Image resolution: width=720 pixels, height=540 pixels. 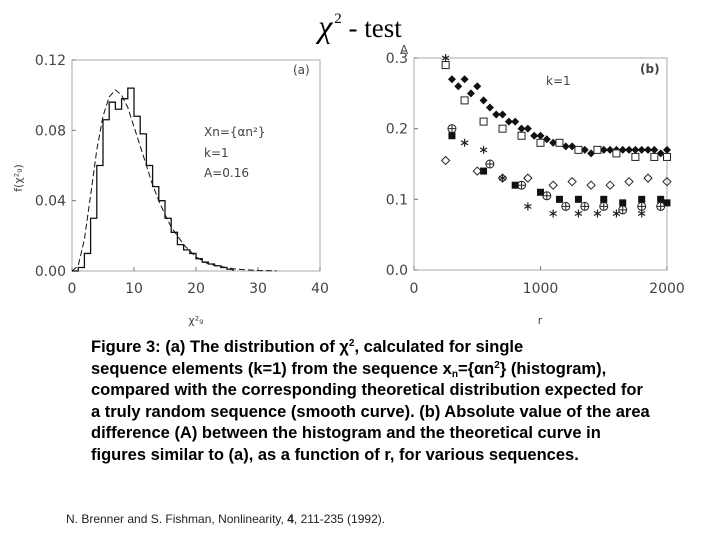 What do you see at coordinates (404, 50) in the screenshot?
I see `panel-b-ylabel: A` at bounding box center [404, 50].